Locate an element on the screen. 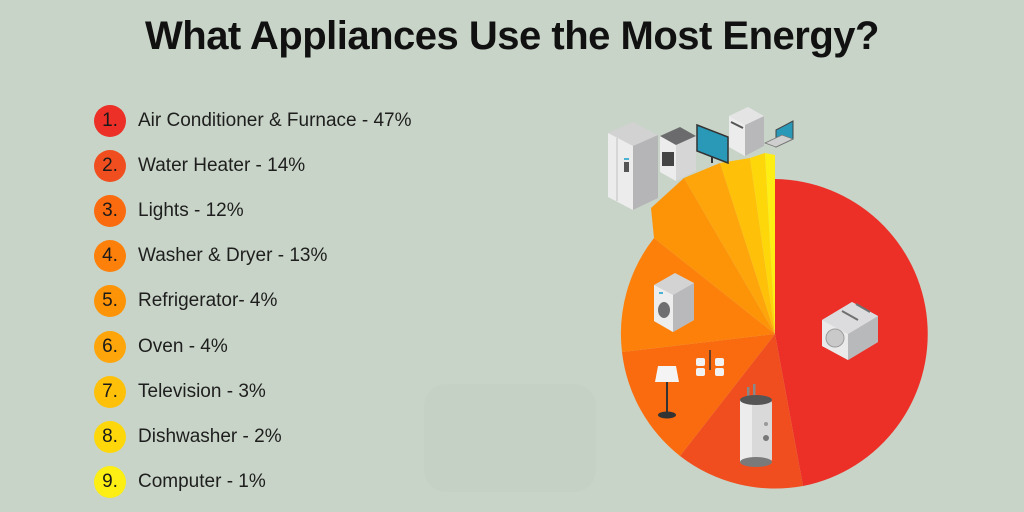 Image resolution: width=1024 pixels, height=512 pixels. washing-machine-icon is located at coordinates (674, 302).